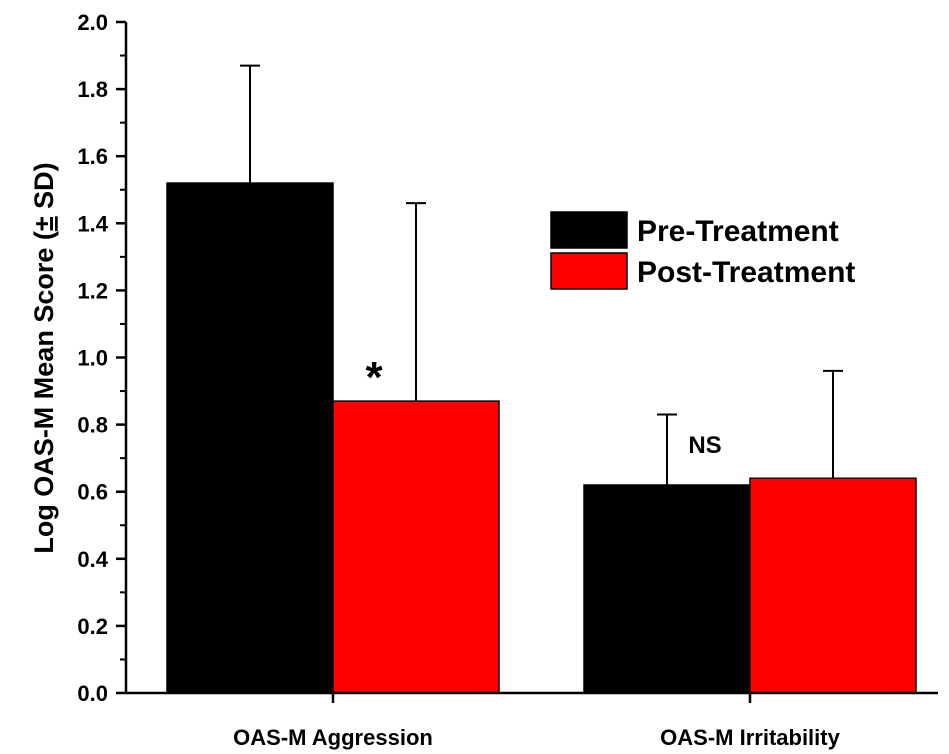  What do you see at coordinates (589, 230) in the screenshot?
I see `legend-swatch-pre-treatment` at bounding box center [589, 230].